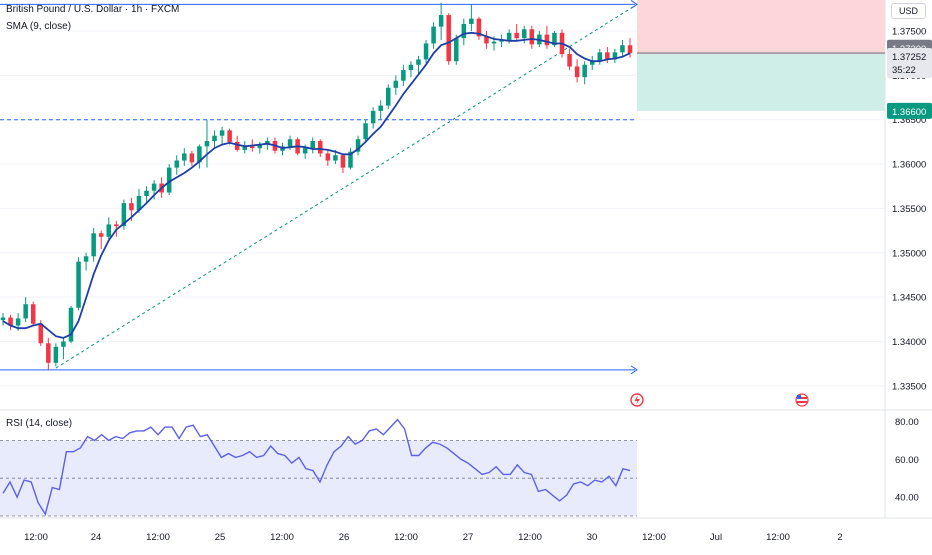 Image resolution: width=932 pixels, height=555 pixels. What do you see at coordinates (909, 298) in the screenshot?
I see `price-tick-label: 1.34500` at bounding box center [909, 298].